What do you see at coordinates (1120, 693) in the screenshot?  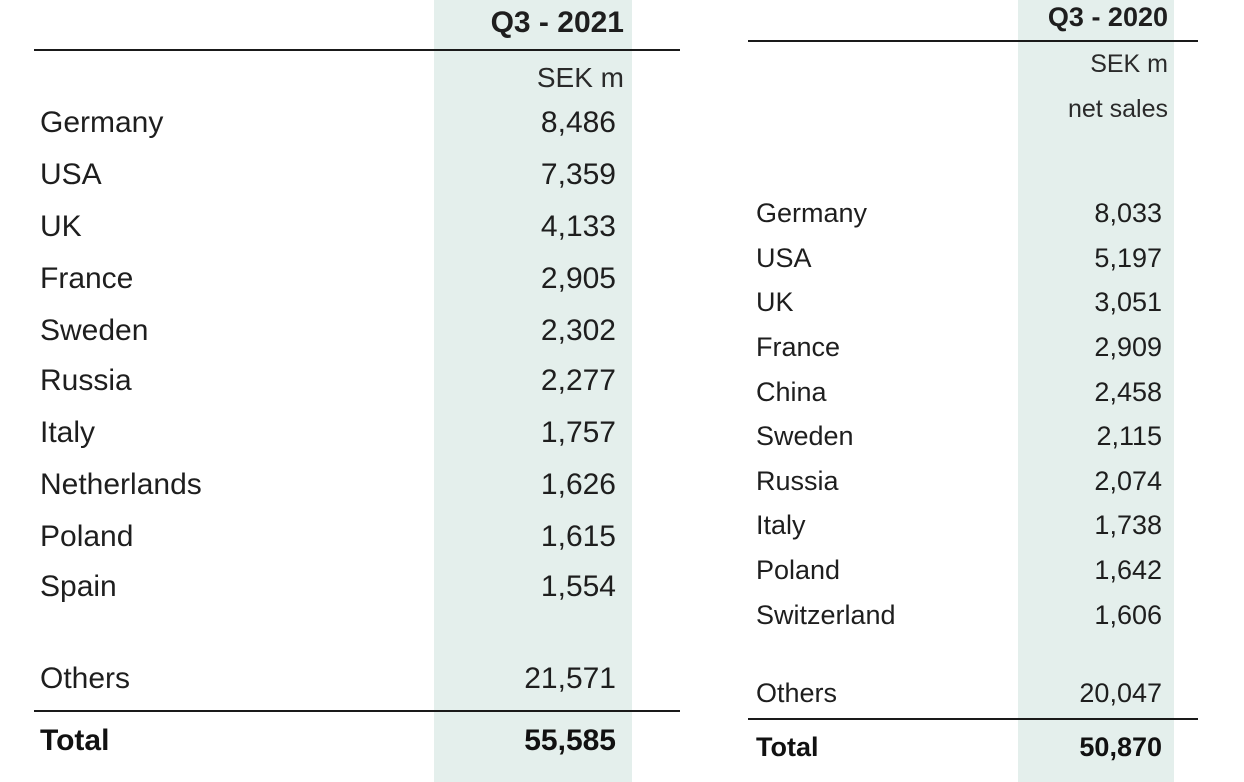 I see `others-value: 20,047` at bounding box center [1120, 693].